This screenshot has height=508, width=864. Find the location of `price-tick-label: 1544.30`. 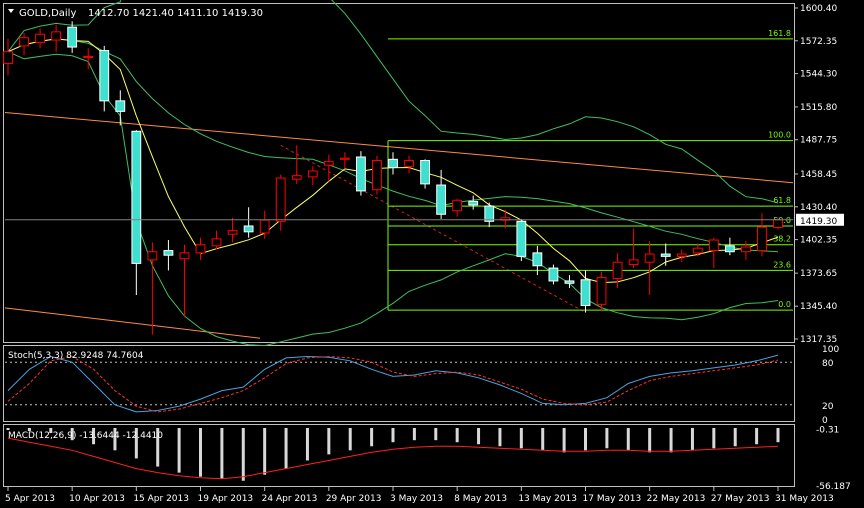

price-tick-label: 1544.30 is located at coordinates (818, 75).